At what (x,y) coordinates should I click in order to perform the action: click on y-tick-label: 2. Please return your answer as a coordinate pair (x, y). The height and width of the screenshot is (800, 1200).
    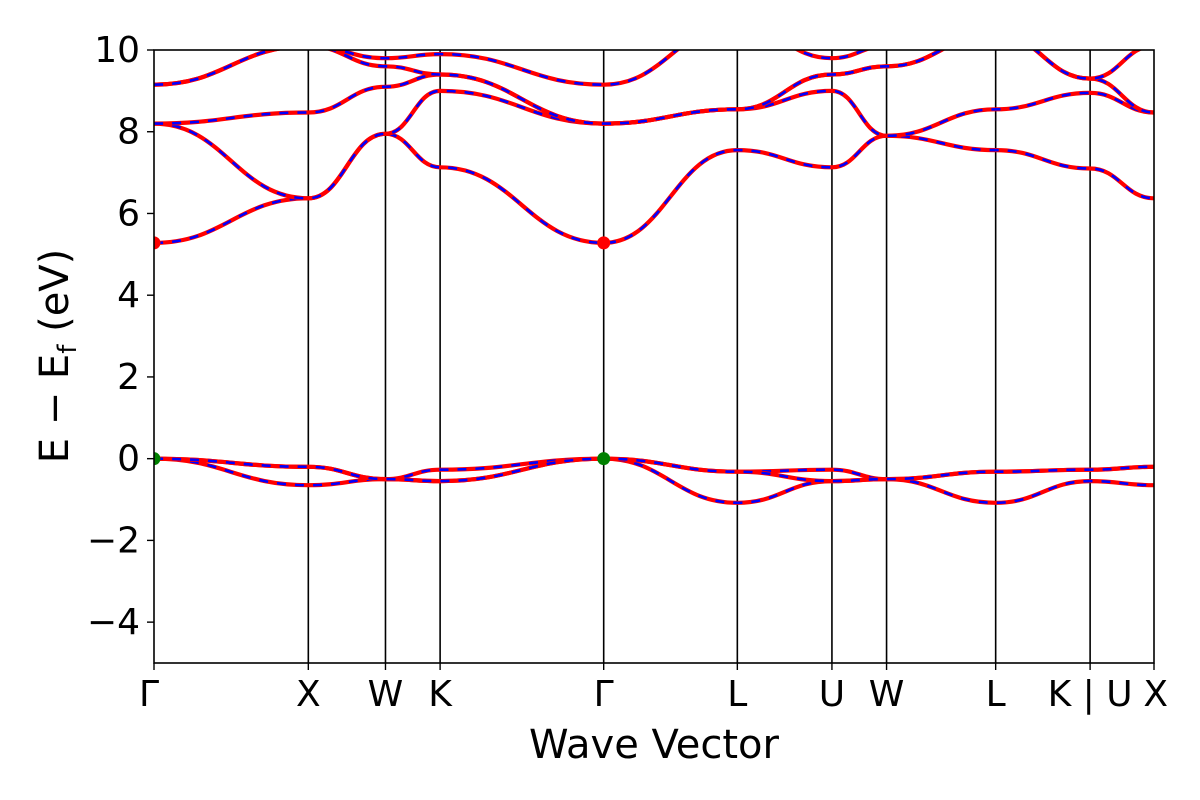
    Looking at the image, I should click on (128, 377).